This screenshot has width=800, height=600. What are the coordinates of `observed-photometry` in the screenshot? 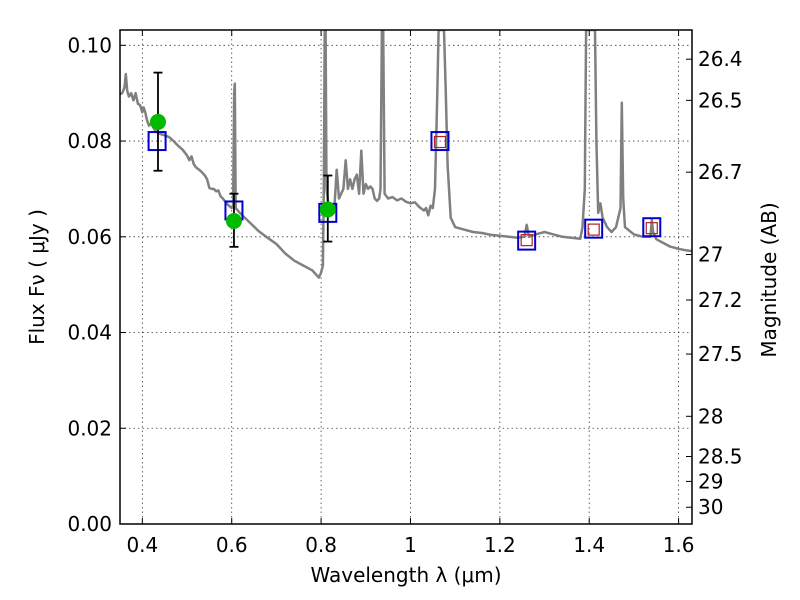 It's located at (242, 159).